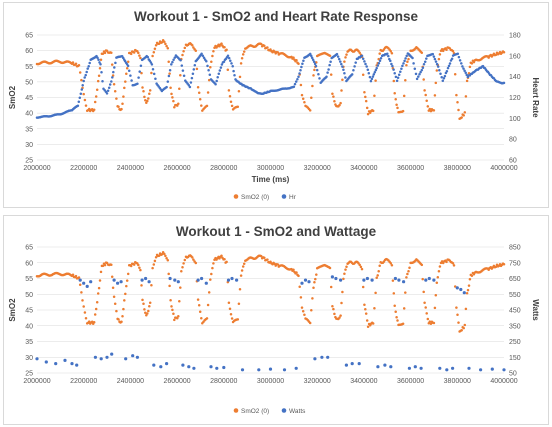 This screenshot has width=552, height=427. What do you see at coordinates (29, 248) in the screenshot?
I see `chart2-y-tick-label: 65` at bounding box center [29, 248].